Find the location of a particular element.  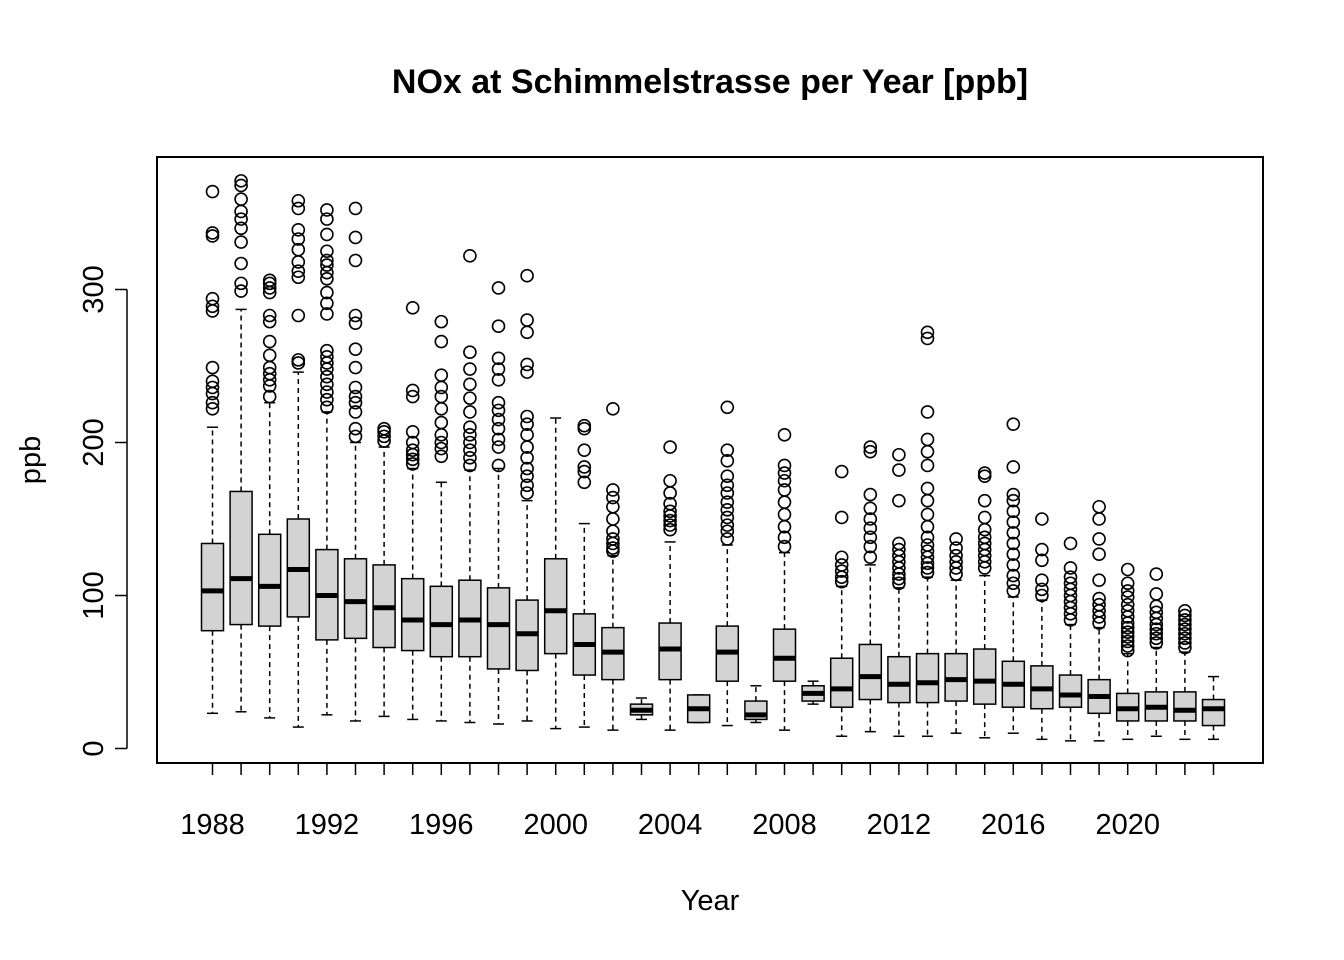

y-axis: 0 100 200 300 is located at coordinates (103, 511).